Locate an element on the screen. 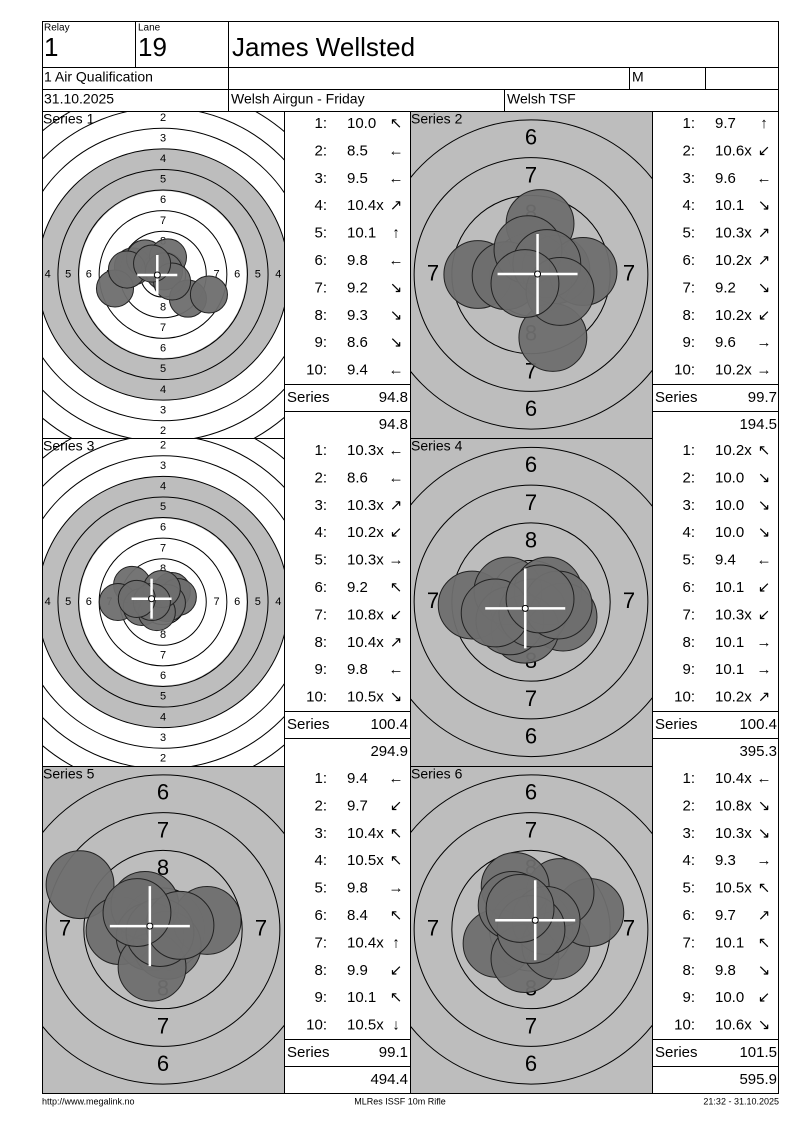  target: 66777788Series 5 is located at coordinates (163, 930).